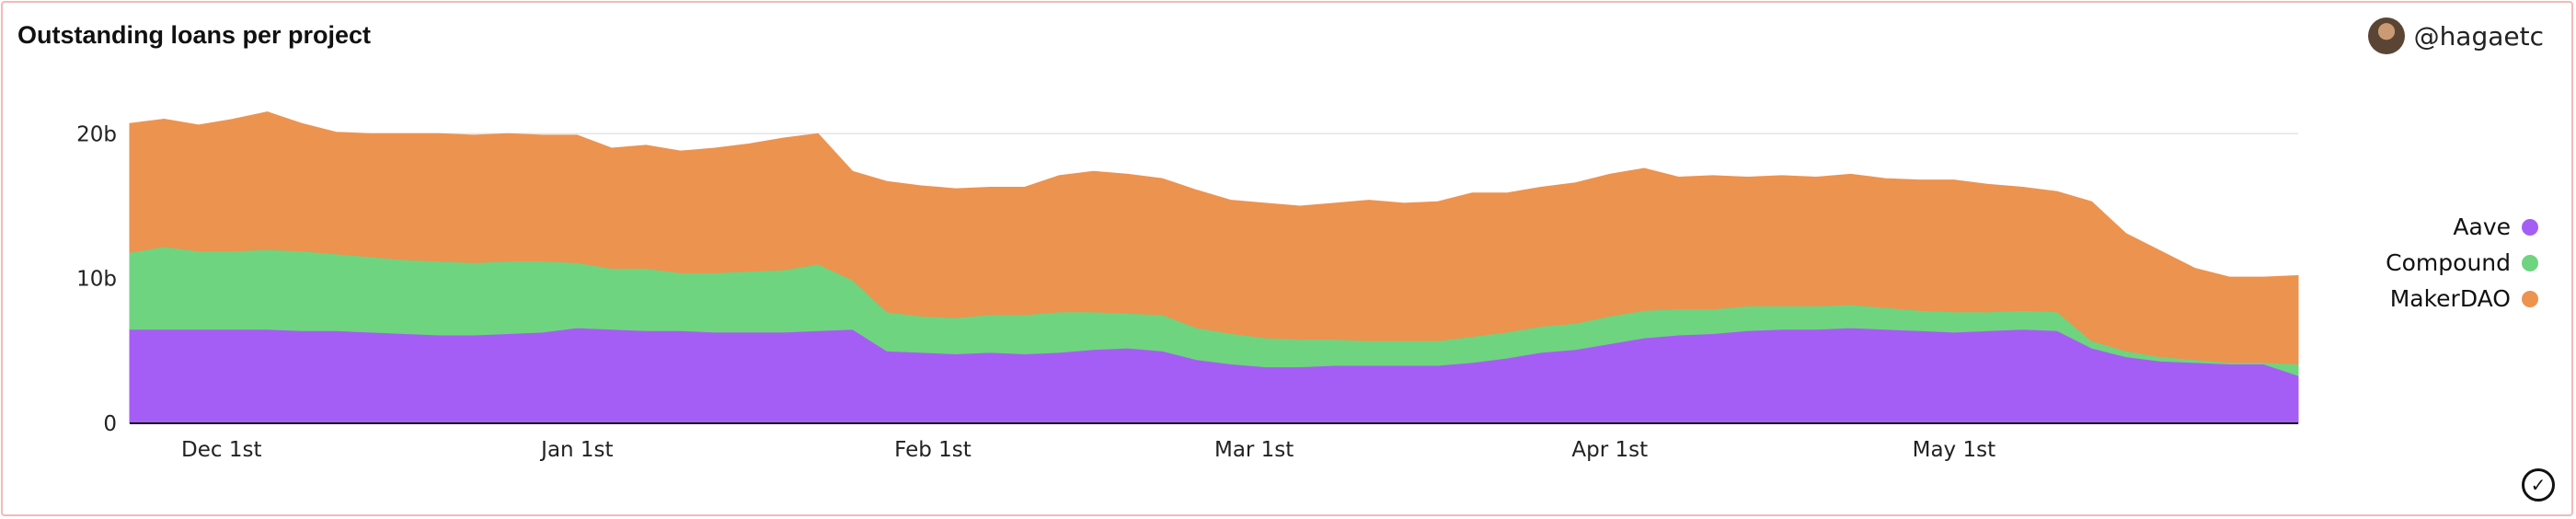 The width and height of the screenshot is (2576, 519). I want to click on legend-label: Compound, so click(2448, 262).